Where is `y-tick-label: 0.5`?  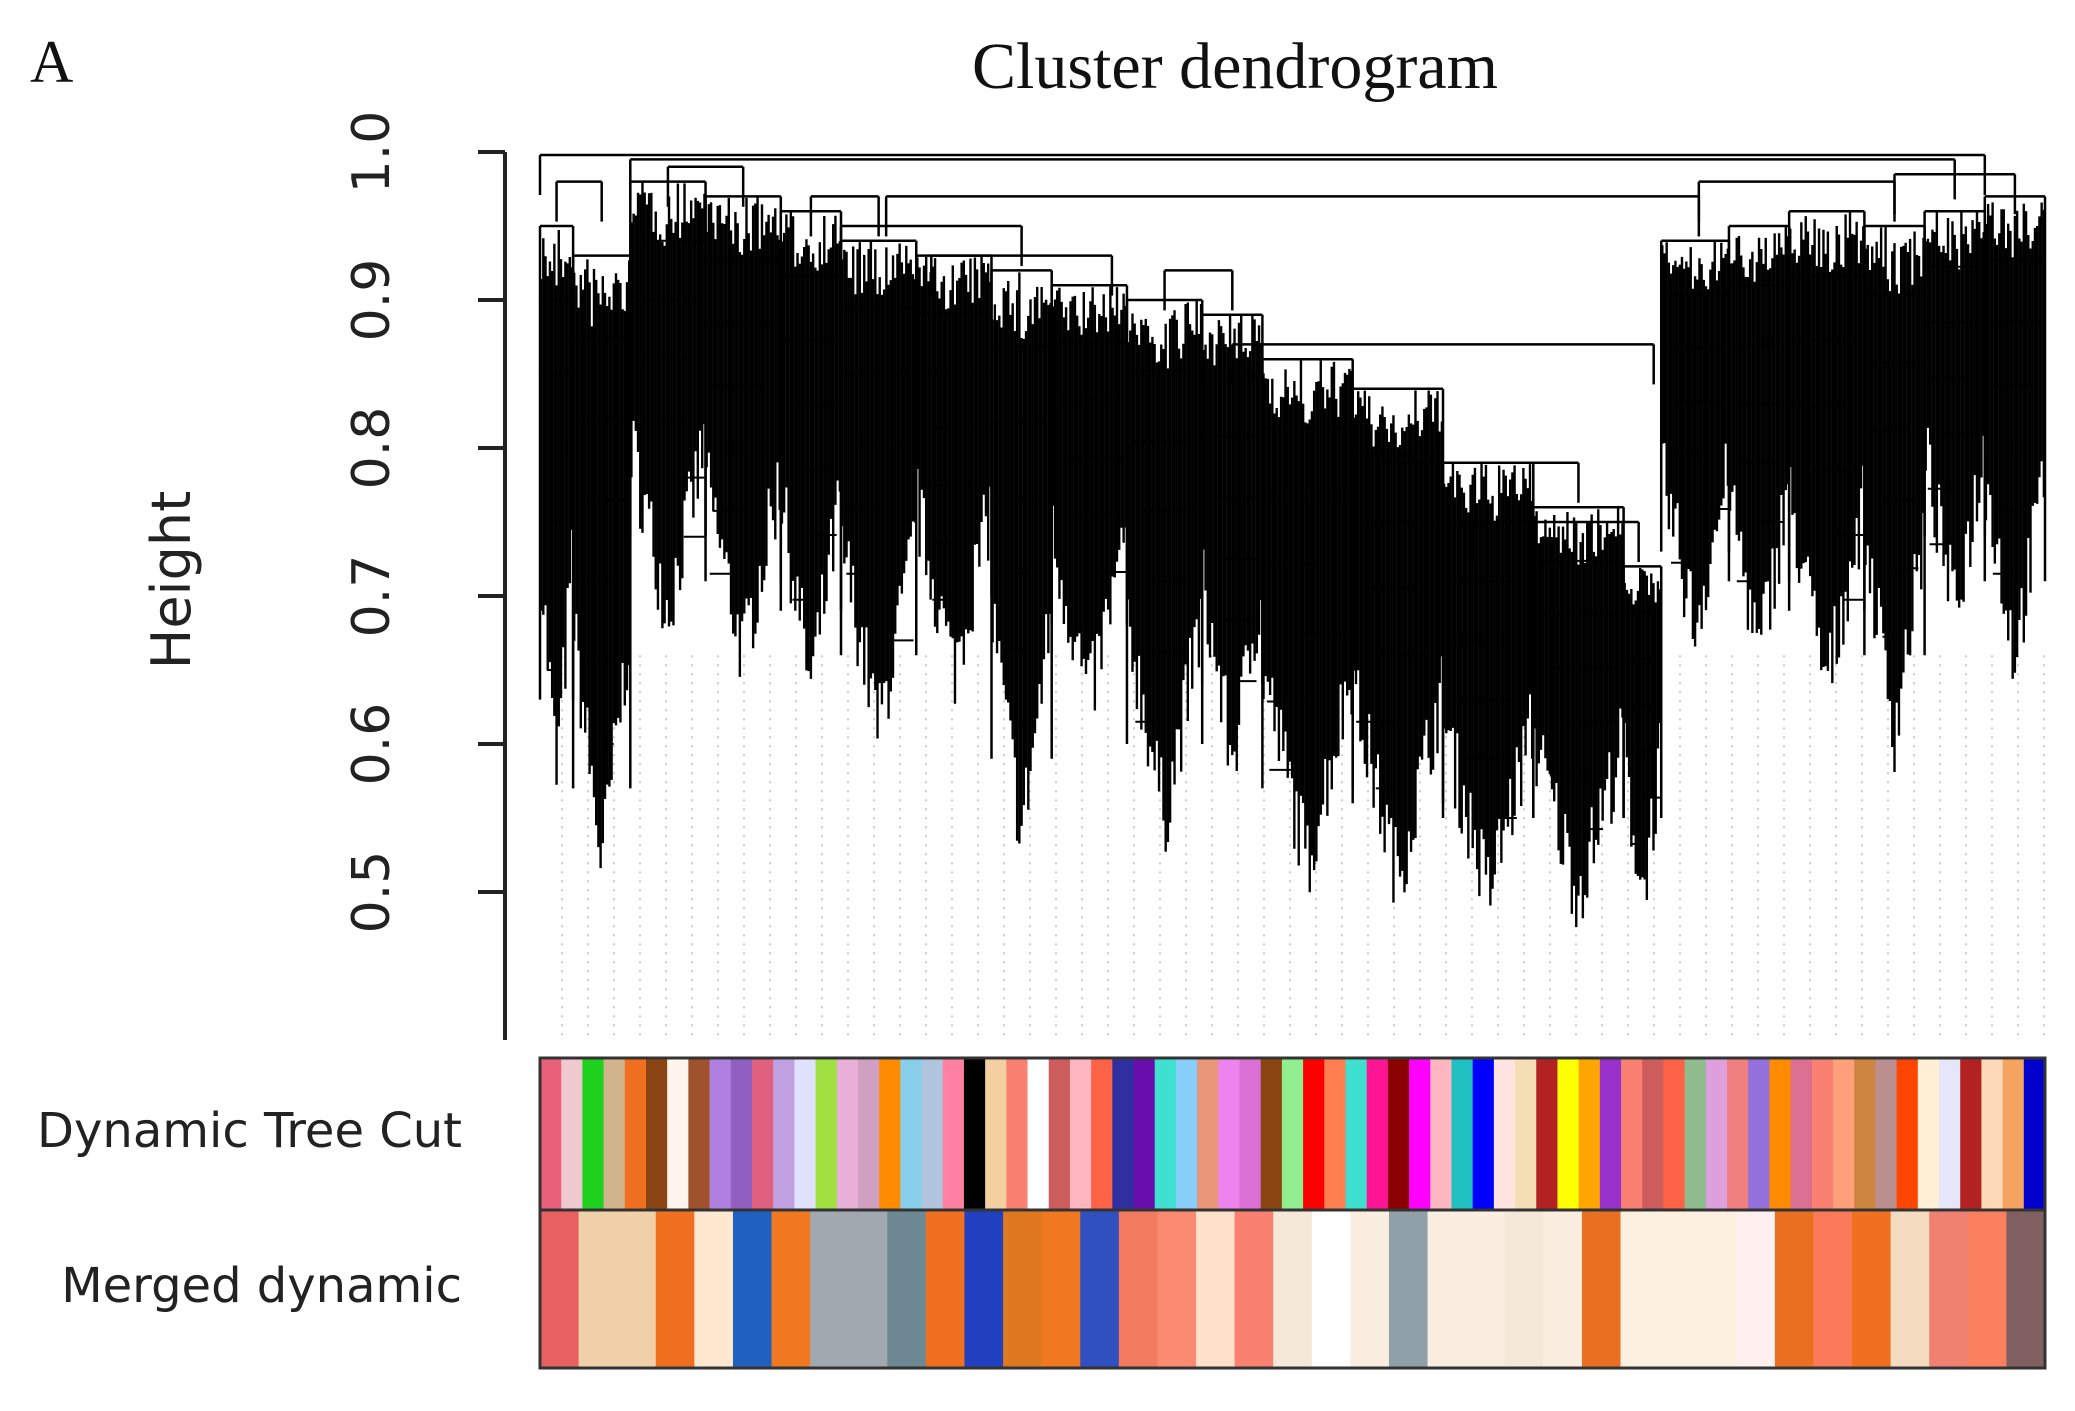
y-tick-label: 0.5 is located at coordinates (372, 892).